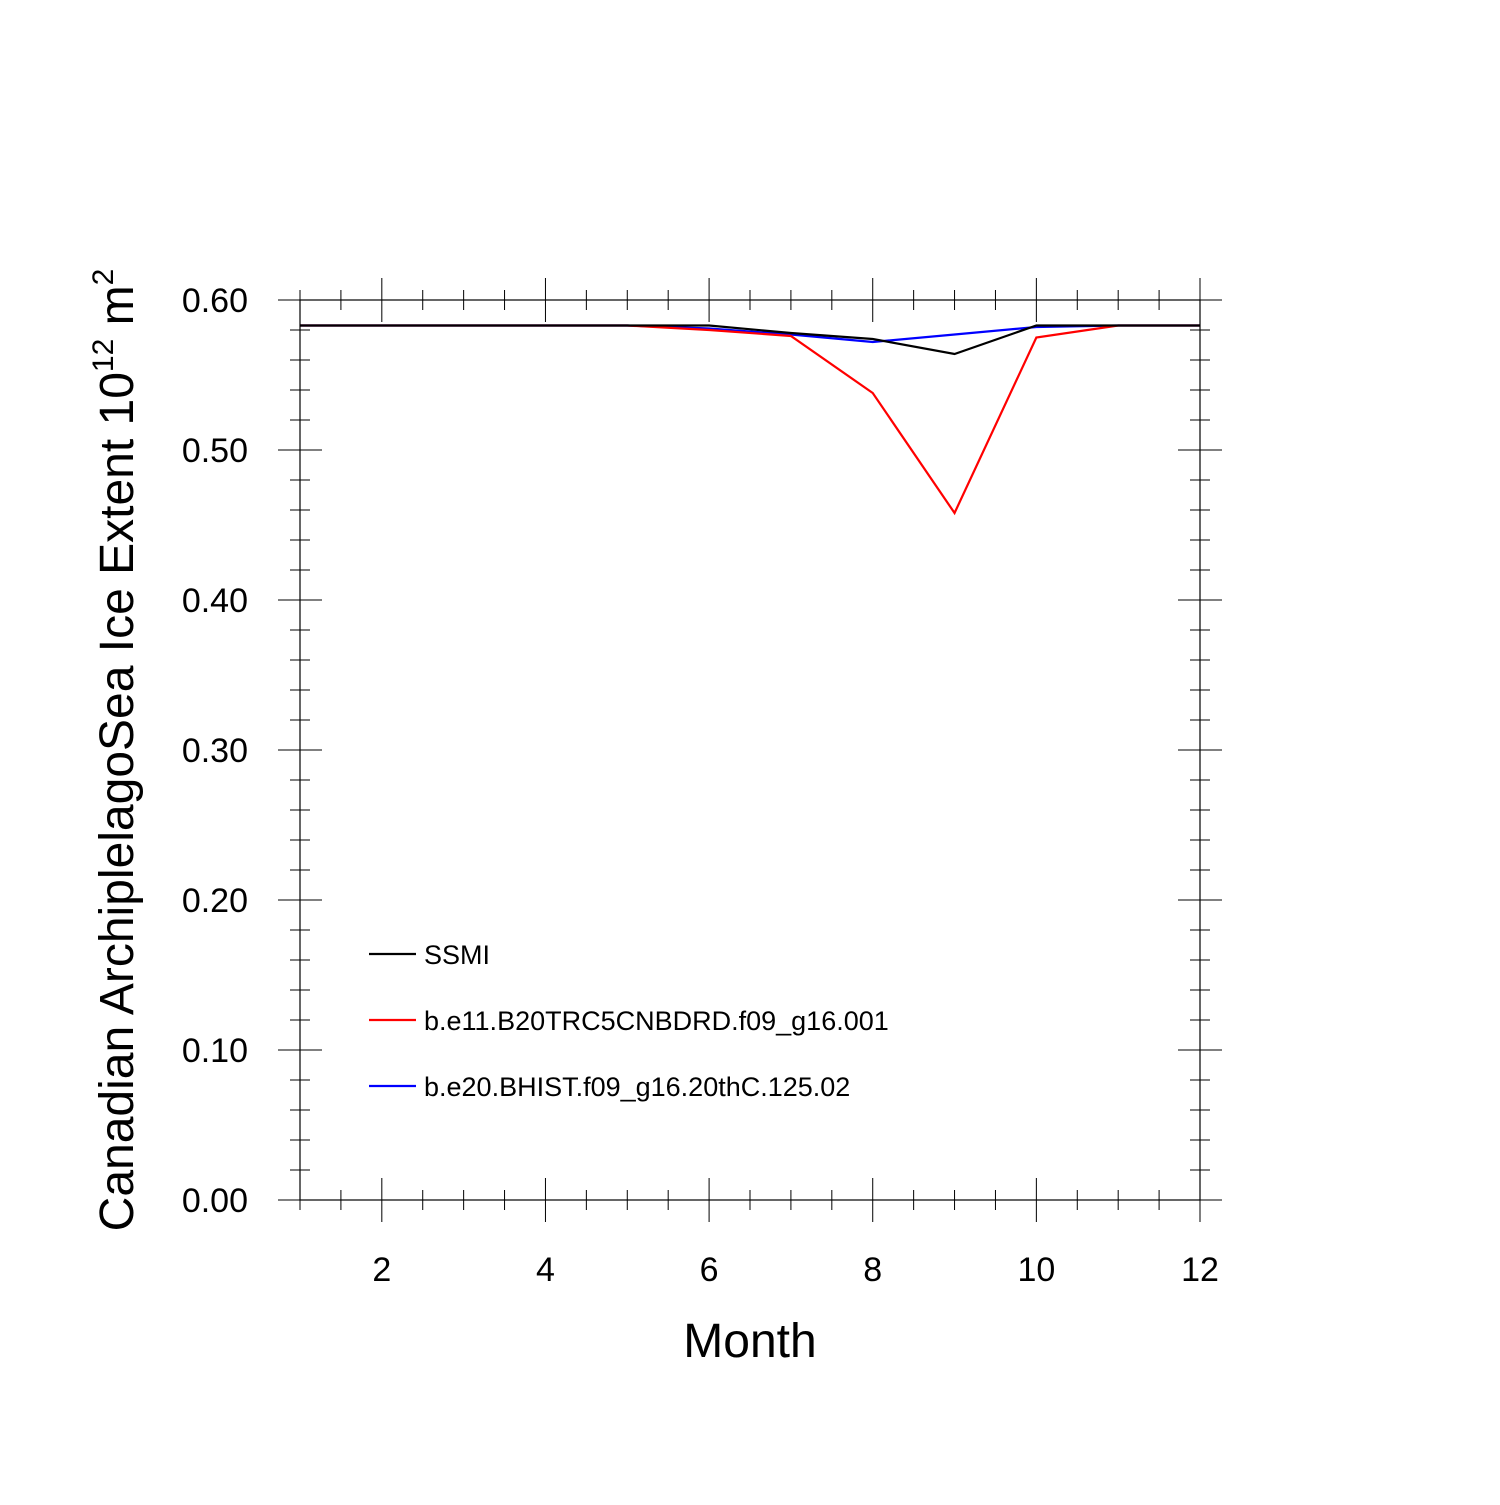  I want to click on legend-label-b-e20: b.e20.BHIST.f09_g16.20thC.125.02, so click(637, 1087).